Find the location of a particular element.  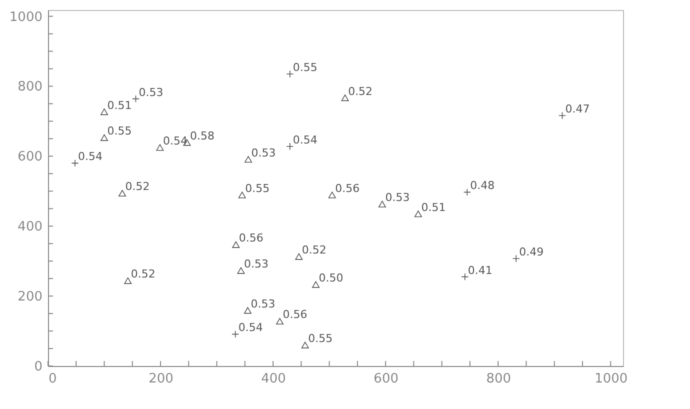

x-tick-label: 600 is located at coordinates (386, 379).